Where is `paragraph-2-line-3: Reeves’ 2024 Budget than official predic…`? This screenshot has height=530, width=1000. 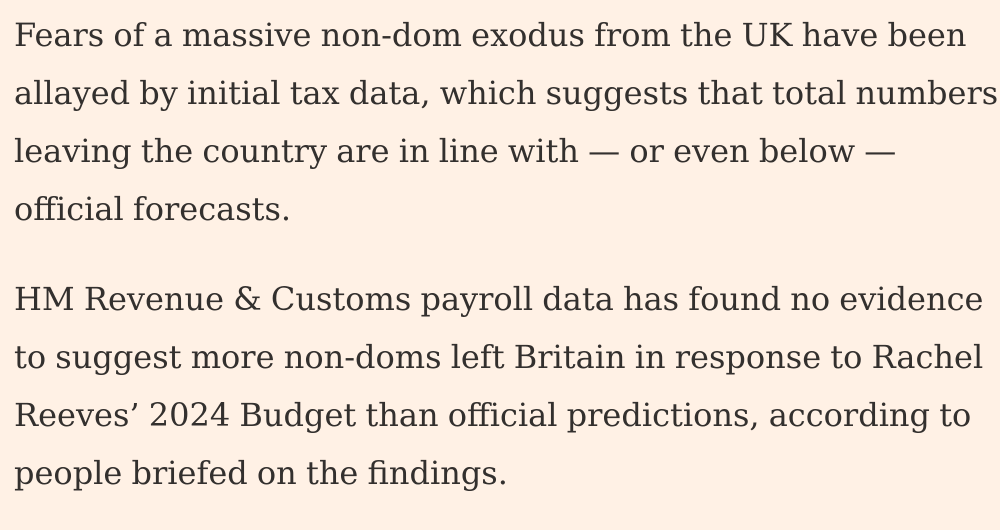 paragraph-2-line-3: Reeves’ 2024 Budget than official predic… is located at coordinates (493, 415).